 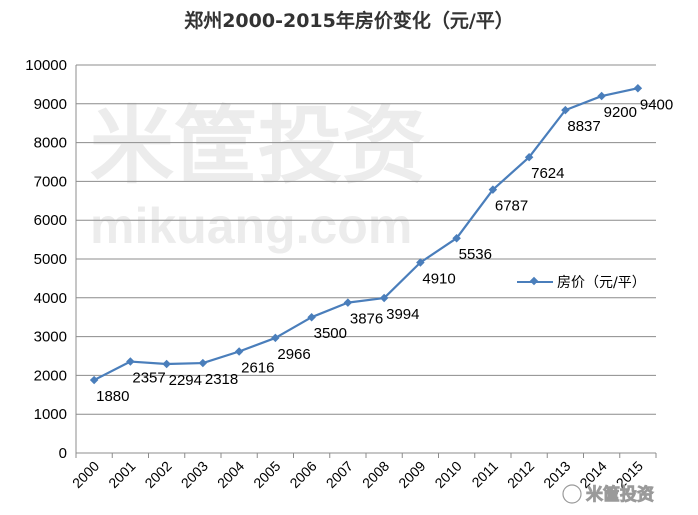 What do you see at coordinates (302, 474) in the screenshot?
I see `x-tick-label-2006: 2006` at bounding box center [302, 474].